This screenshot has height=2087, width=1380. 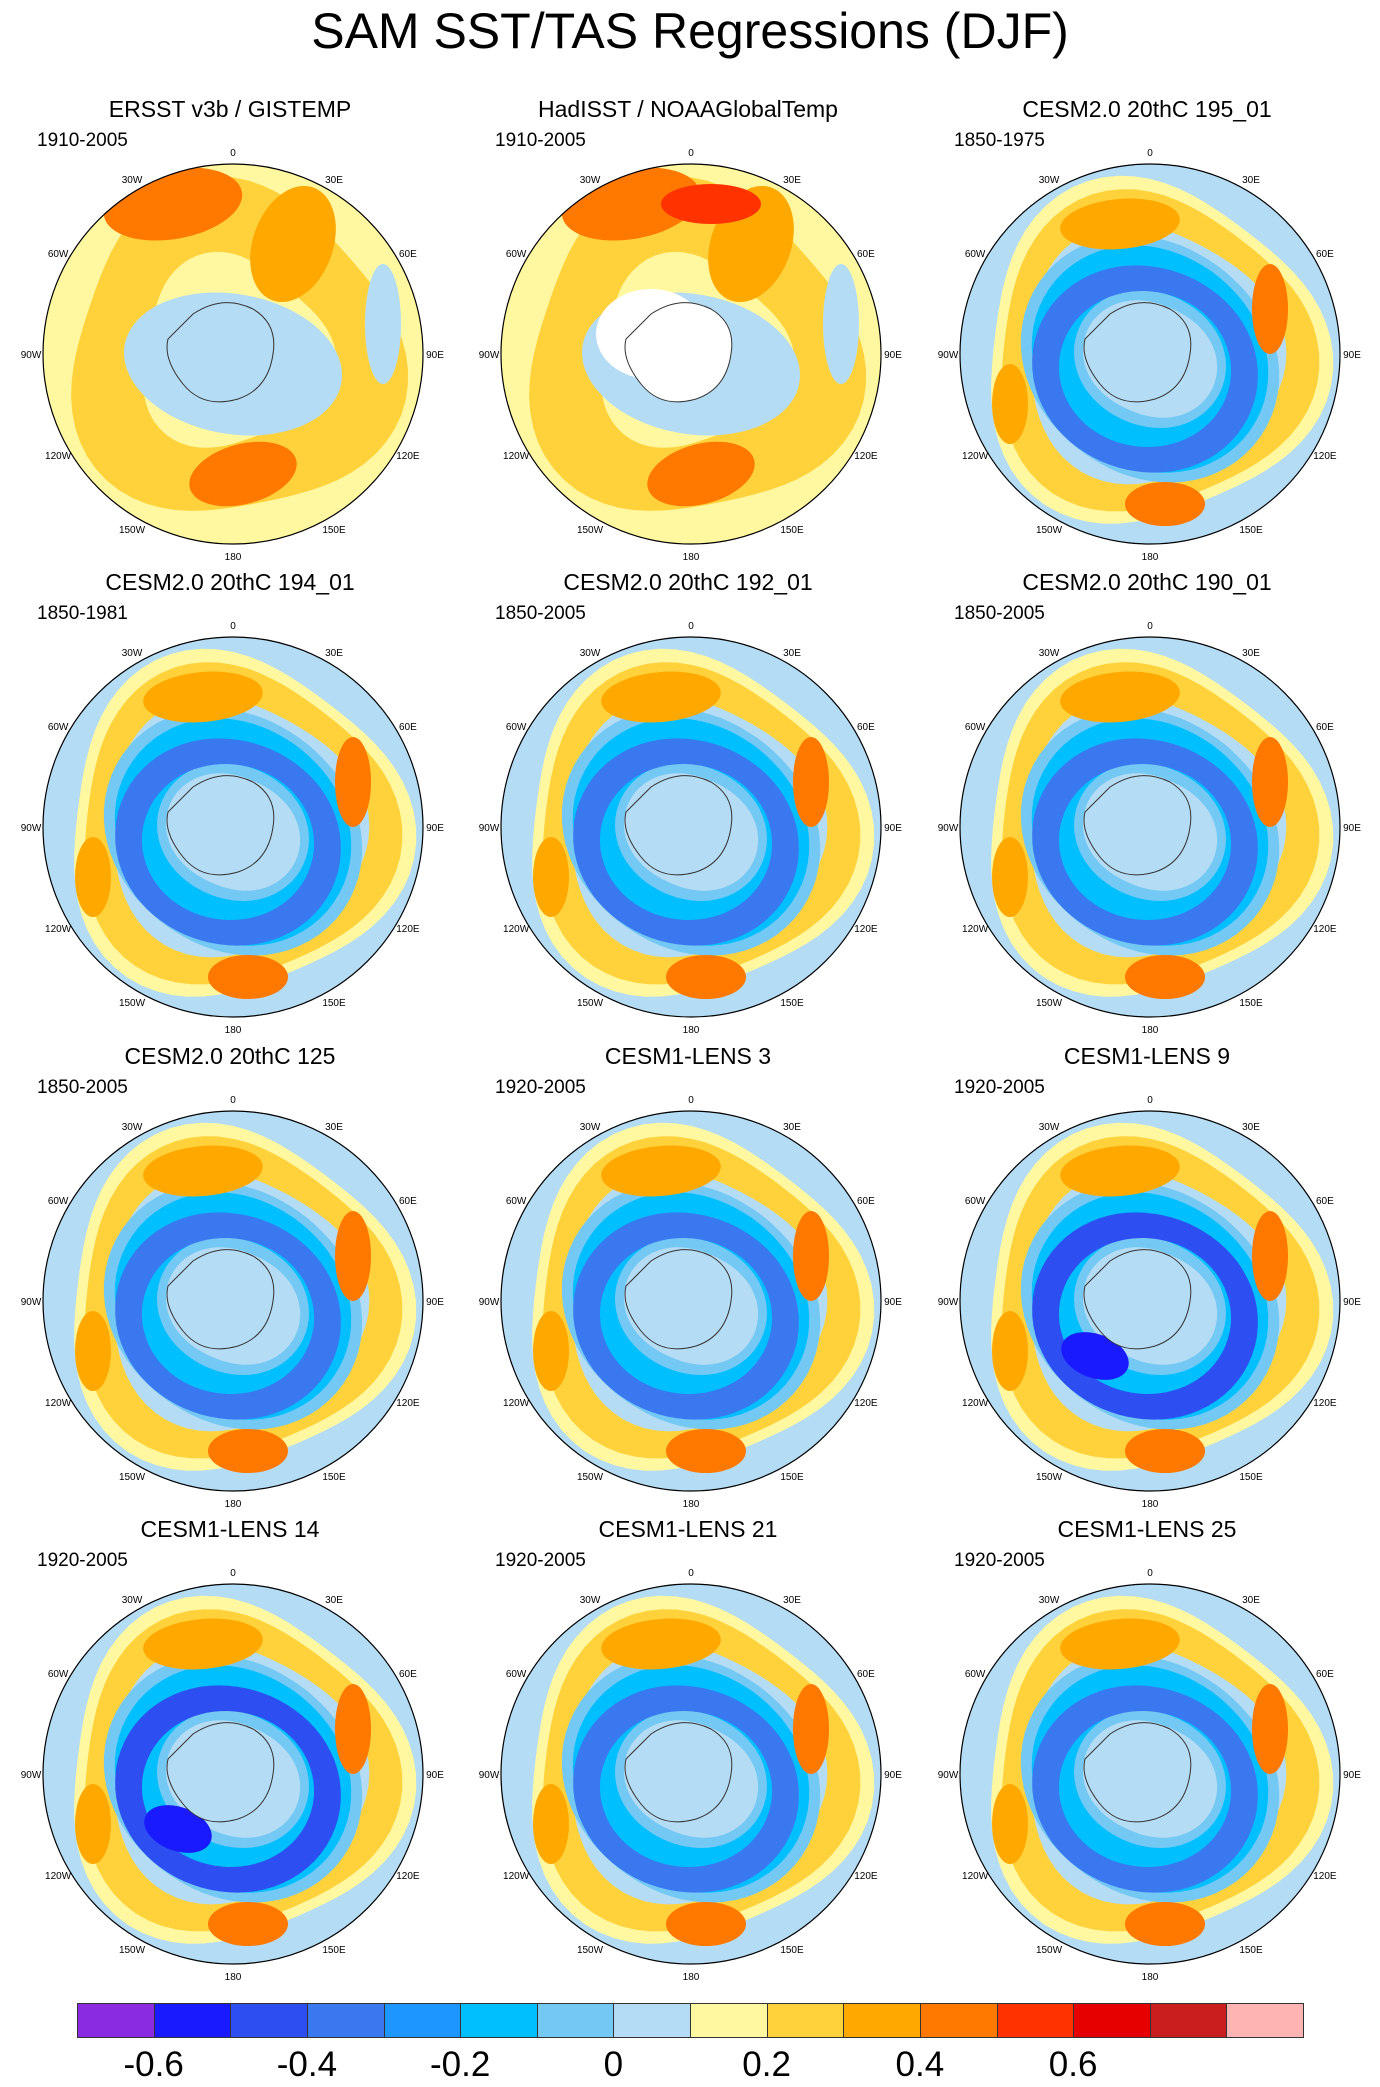 What do you see at coordinates (178, 1829) in the screenshot?
I see `cold-anomaly` at bounding box center [178, 1829].